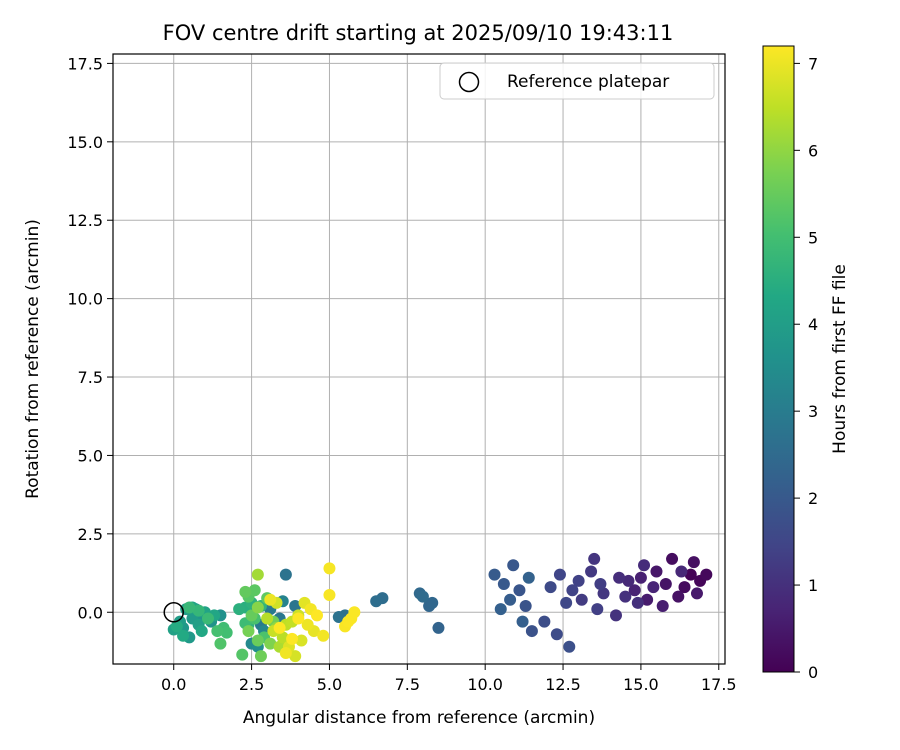 This screenshot has width=900, height=750. I want to click on colorbar-tick-label: 1, so click(813, 585).